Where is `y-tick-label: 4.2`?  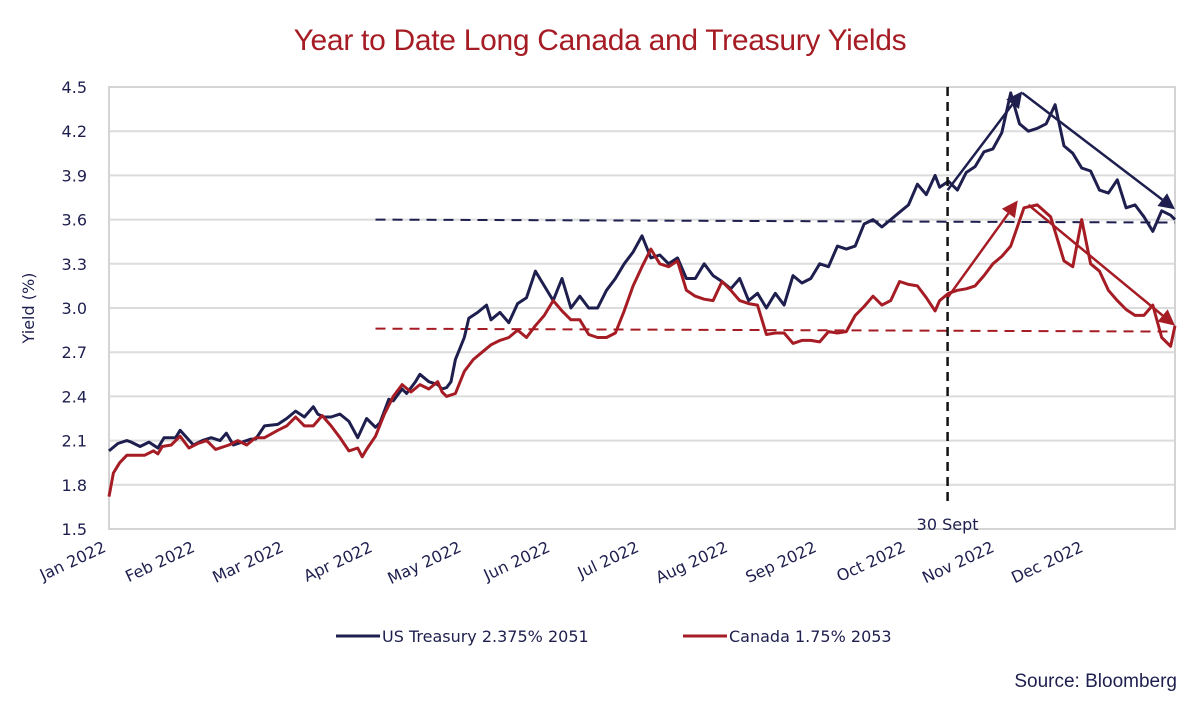
y-tick-label: 4.2 is located at coordinates (74, 131).